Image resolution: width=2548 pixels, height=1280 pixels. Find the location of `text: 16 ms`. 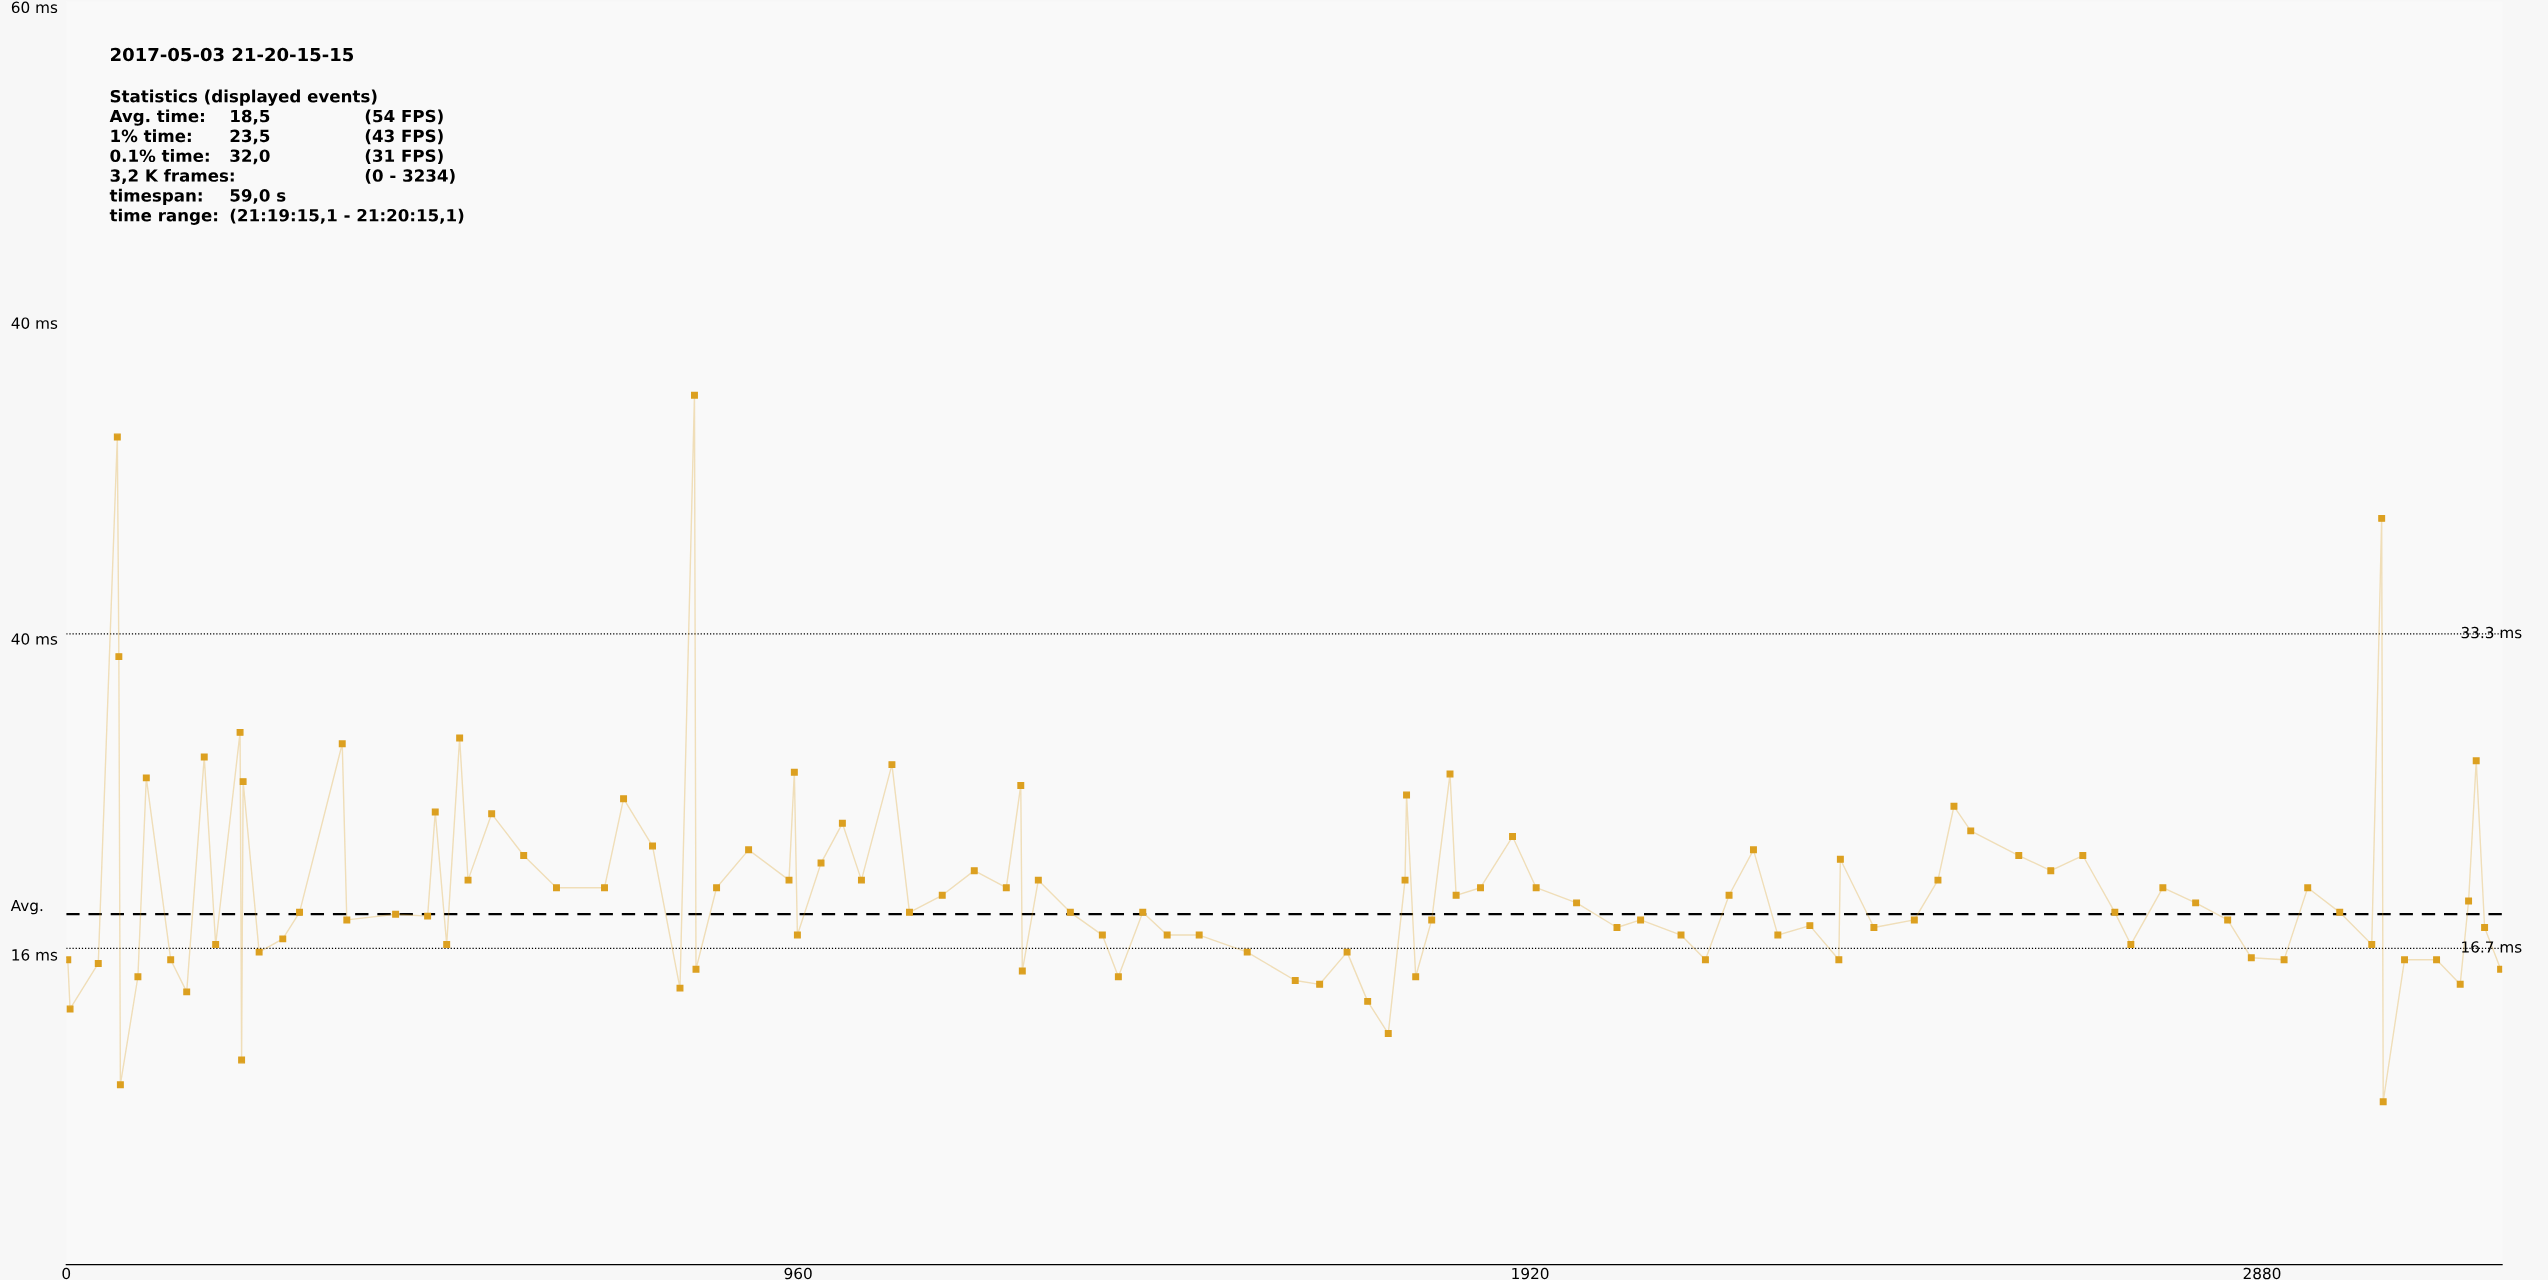

text: 16 ms is located at coordinates (35, 955).